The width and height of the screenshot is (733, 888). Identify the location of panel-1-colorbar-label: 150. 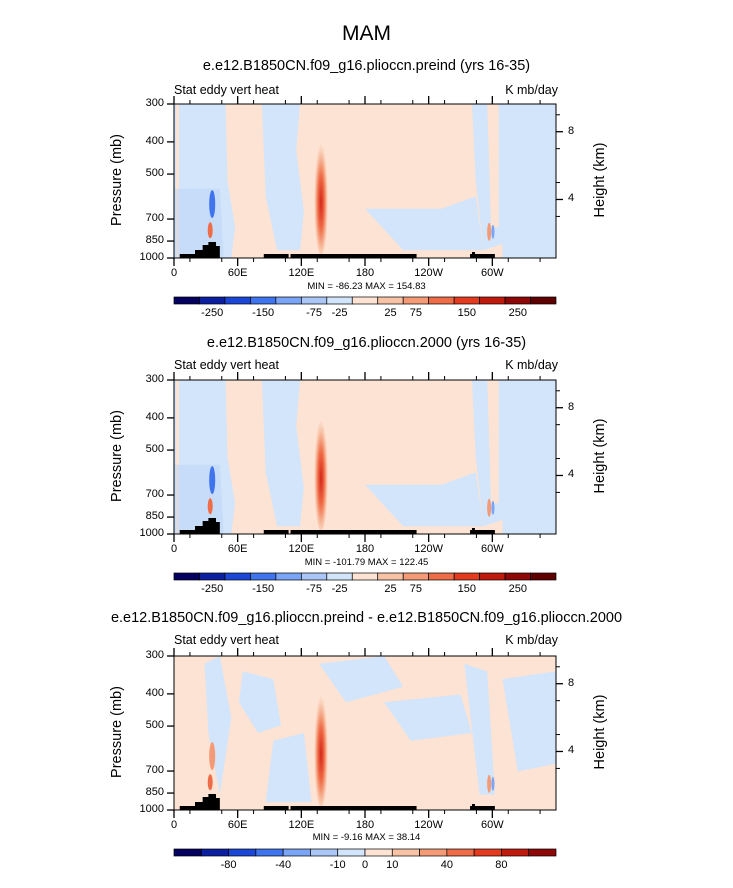
(467, 313).